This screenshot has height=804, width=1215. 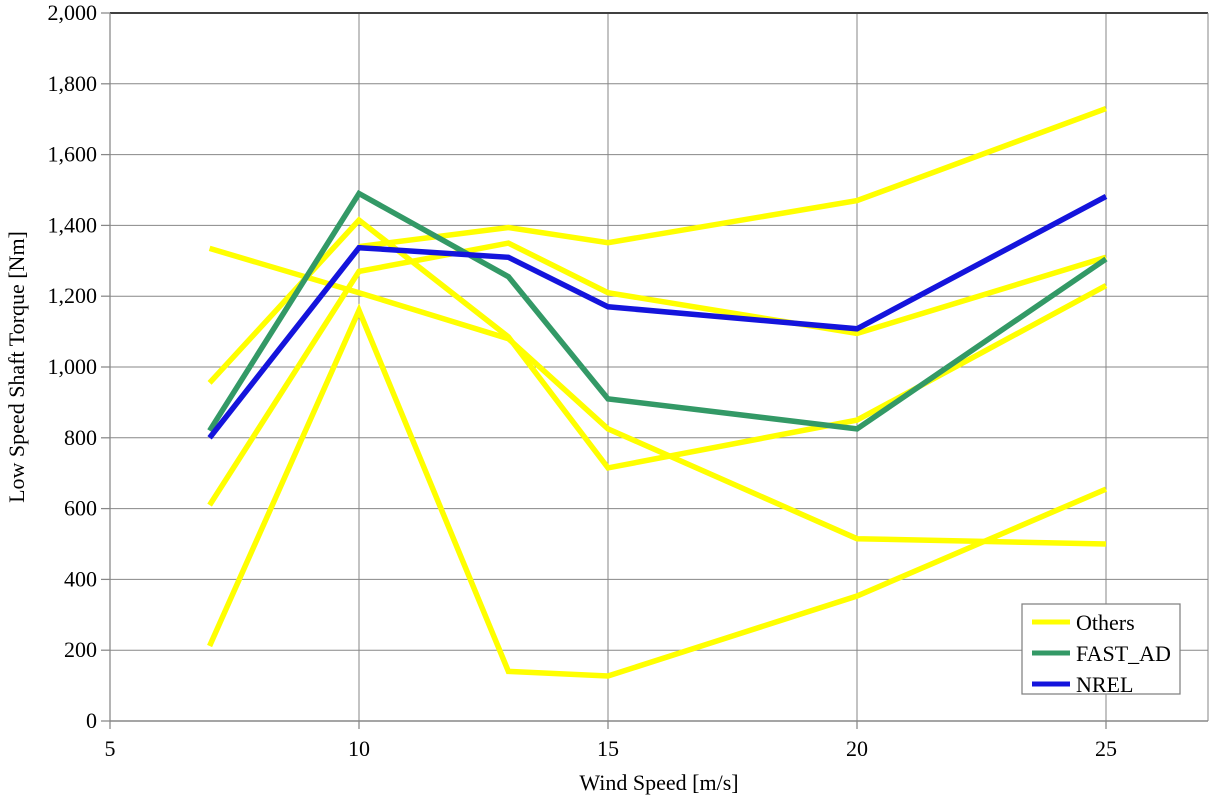 I want to click on x-tick-label: 10, so click(x=359, y=748).